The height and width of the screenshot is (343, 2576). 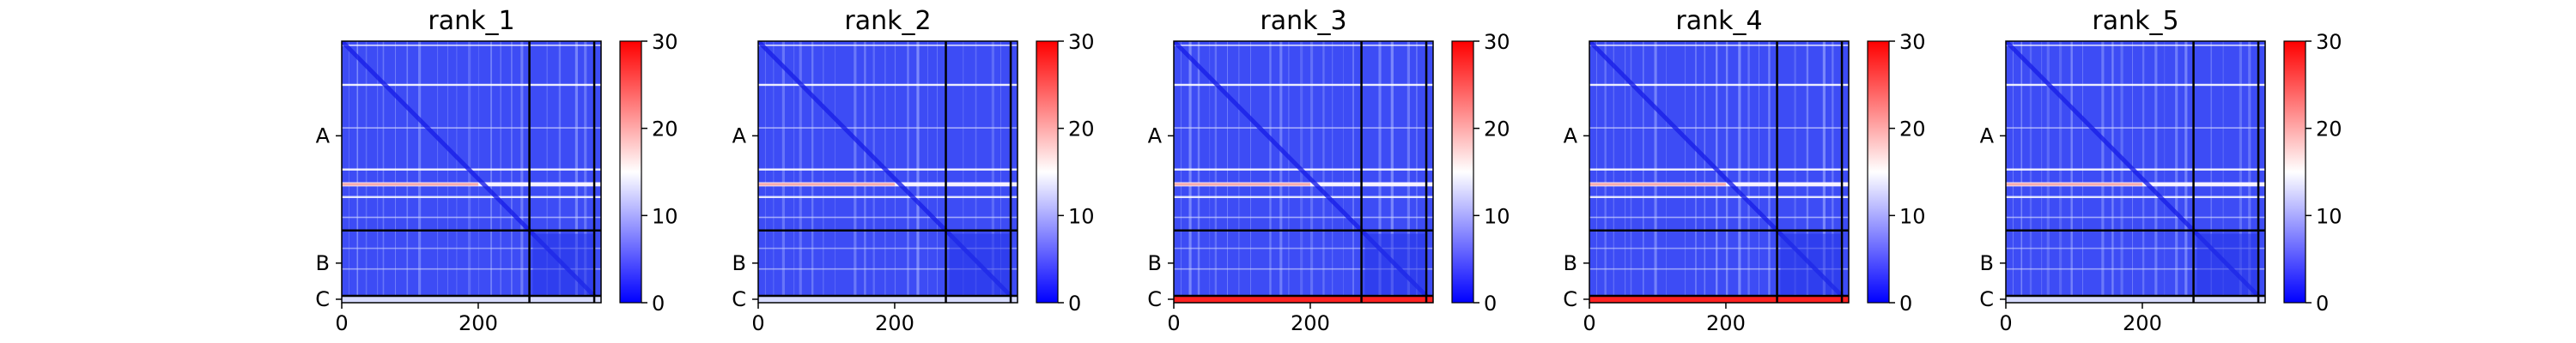 What do you see at coordinates (1303, 21) in the screenshot?
I see `panel-title: rank_3` at bounding box center [1303, 21].